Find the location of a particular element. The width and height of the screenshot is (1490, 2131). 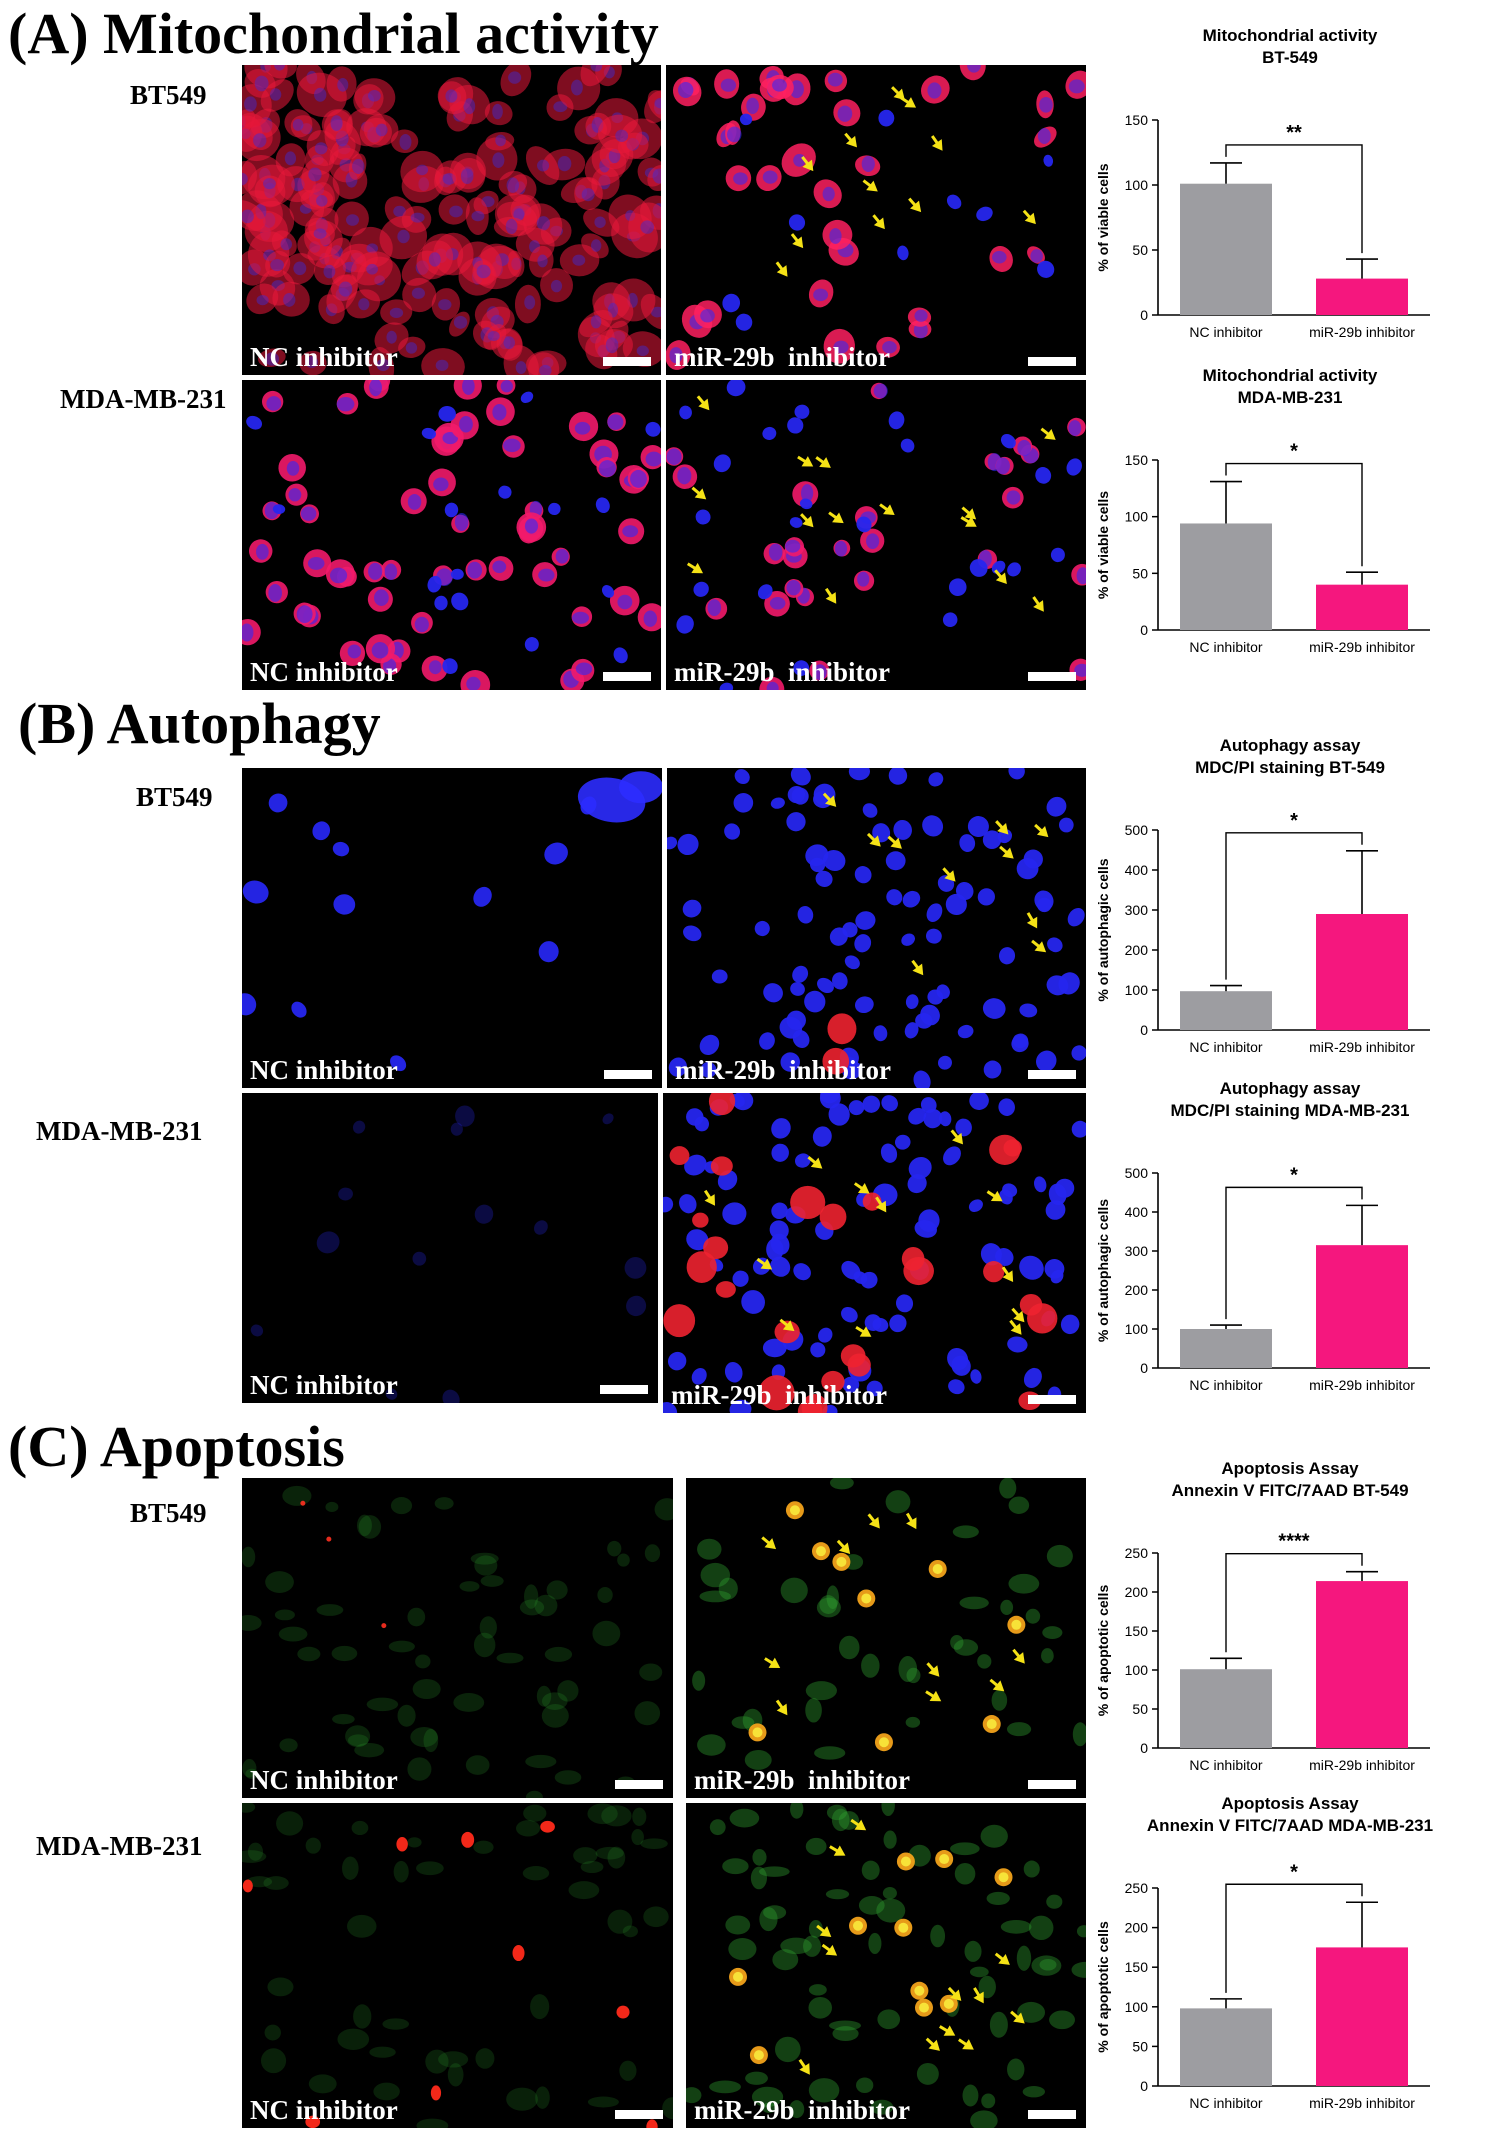

micrograph-a-bt549-mir: miR-29b inhibitor is located at coordinates (876, 220).